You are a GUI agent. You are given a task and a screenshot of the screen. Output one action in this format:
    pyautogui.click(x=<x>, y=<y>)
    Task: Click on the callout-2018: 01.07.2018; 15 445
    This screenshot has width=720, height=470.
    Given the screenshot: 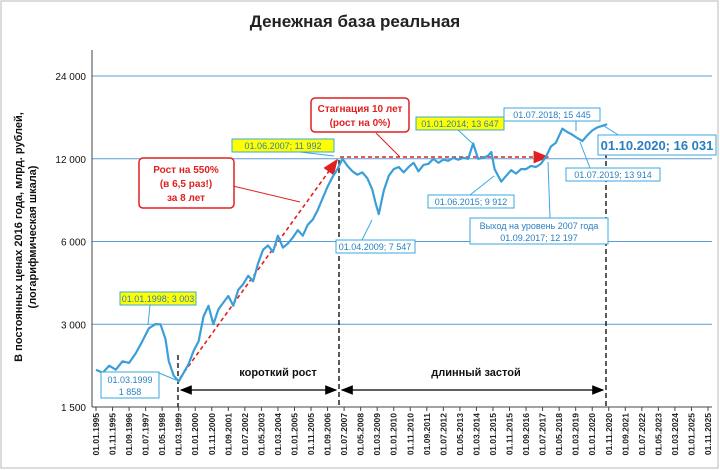 What is the action you would take?
    pyautogui.click(x=552, y=119)
    